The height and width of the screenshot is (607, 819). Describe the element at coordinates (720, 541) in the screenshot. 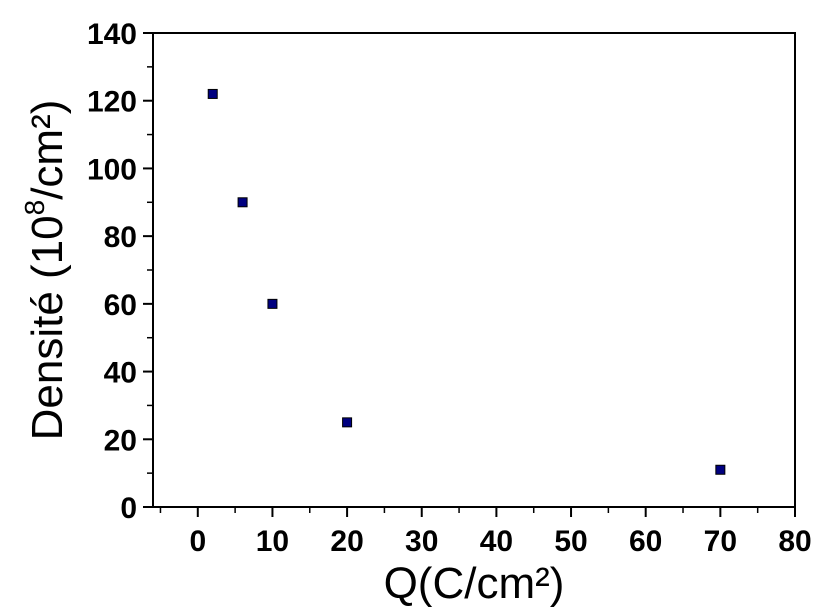

I see `x-tick-label: 70` at that location.